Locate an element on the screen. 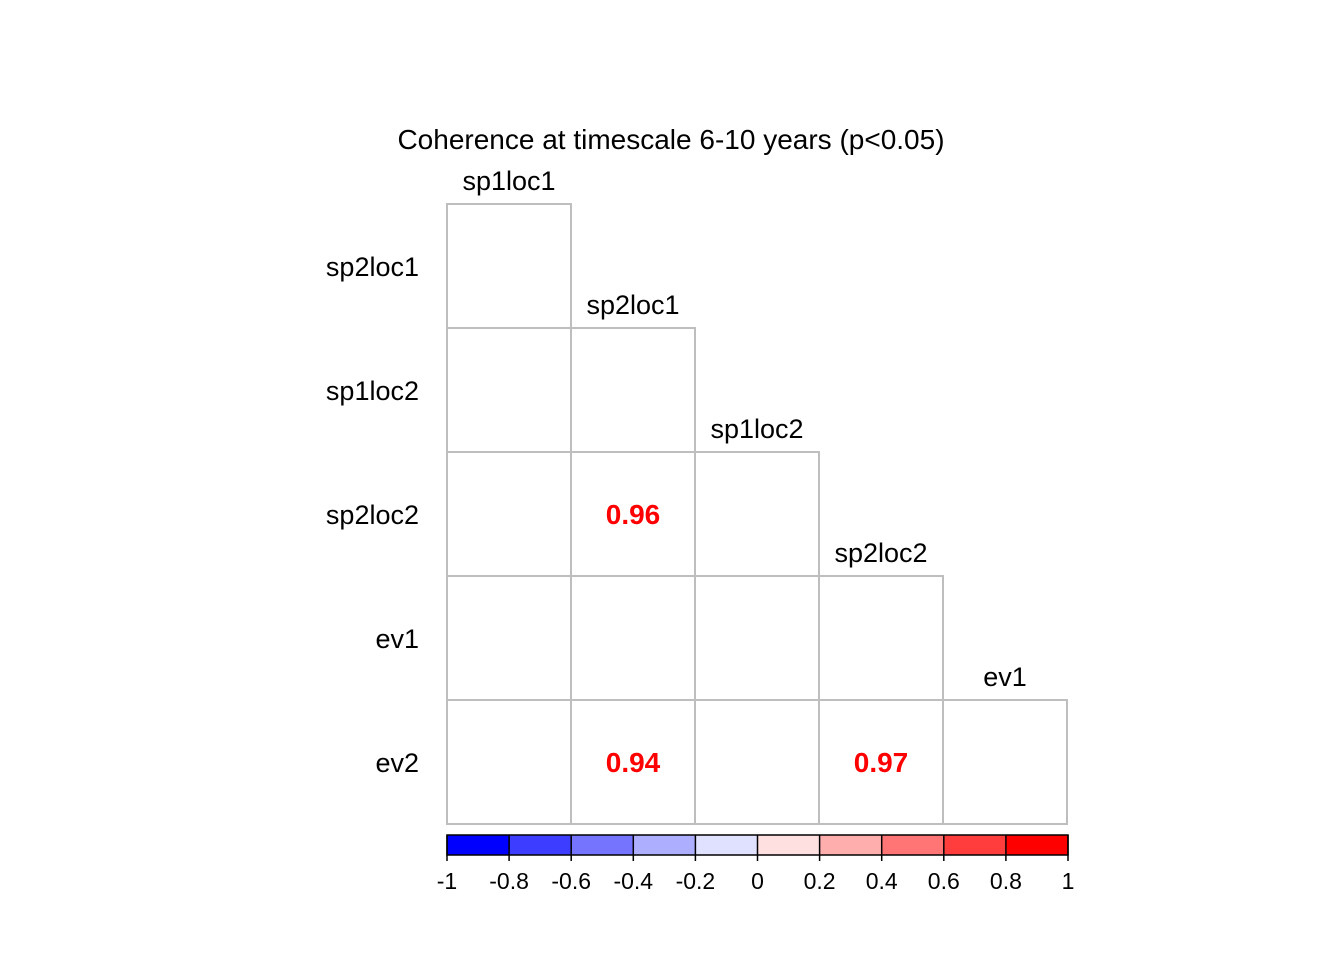  row-label-ev1: ev1 is located at coordinates (397, 639).